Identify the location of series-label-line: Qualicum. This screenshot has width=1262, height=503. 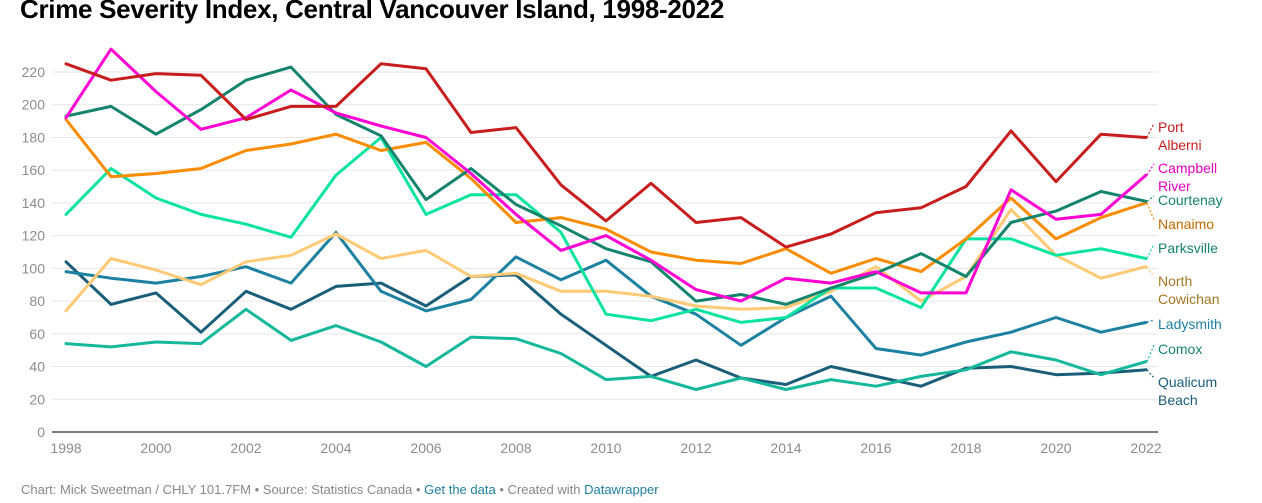
(1187, 382).